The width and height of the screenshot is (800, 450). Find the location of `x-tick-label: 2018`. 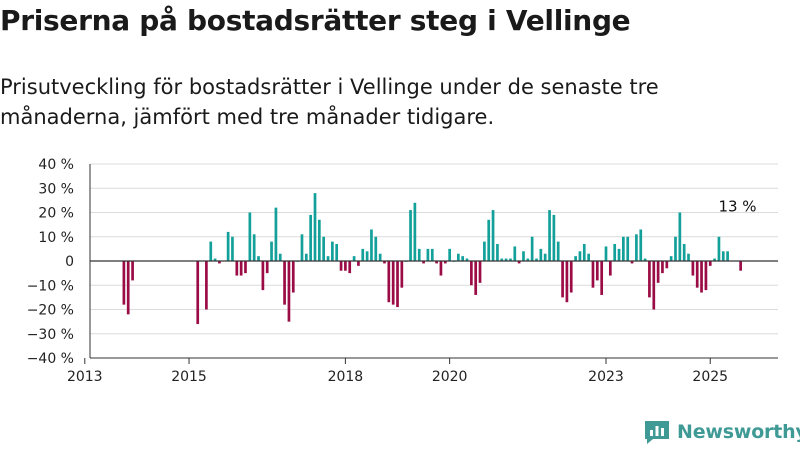

x-tick-label: 2018 is located at coordinates (346, 377).